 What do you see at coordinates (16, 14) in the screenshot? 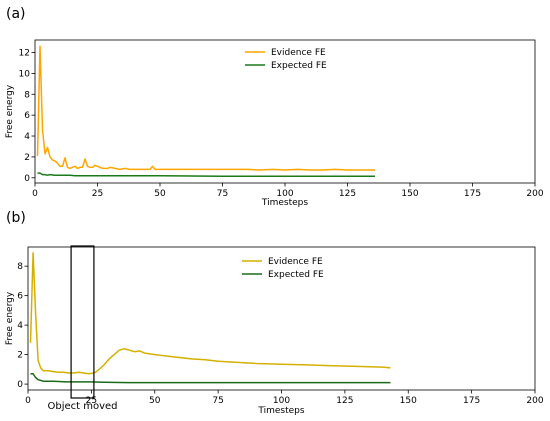
I see `panel-label: (a)` at bounding box center [16, 14].